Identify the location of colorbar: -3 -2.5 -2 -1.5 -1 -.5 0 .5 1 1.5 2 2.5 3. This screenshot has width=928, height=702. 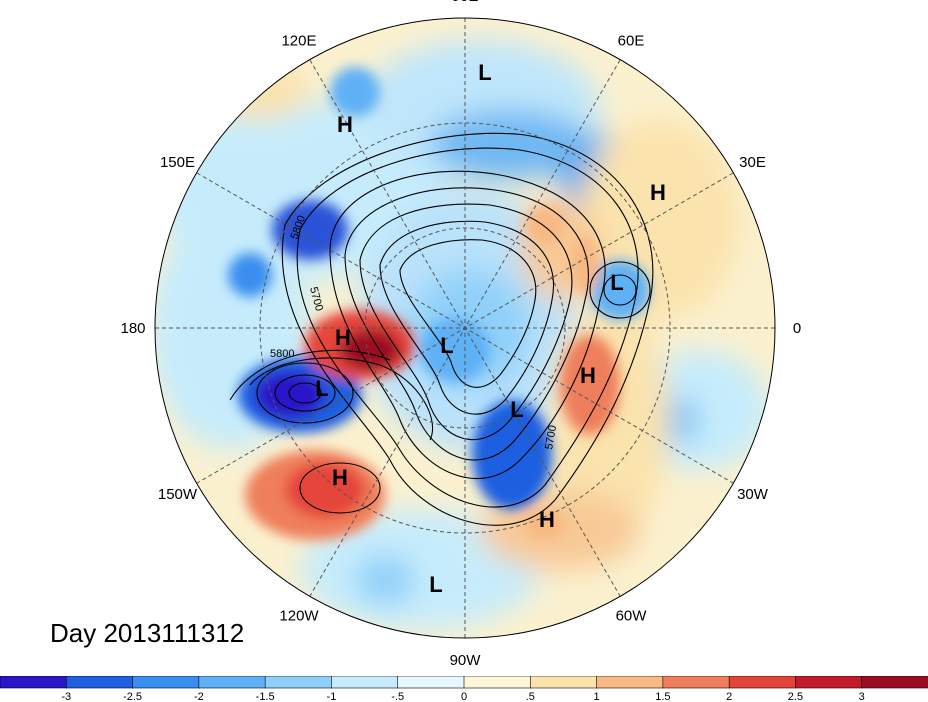
(464, 689).